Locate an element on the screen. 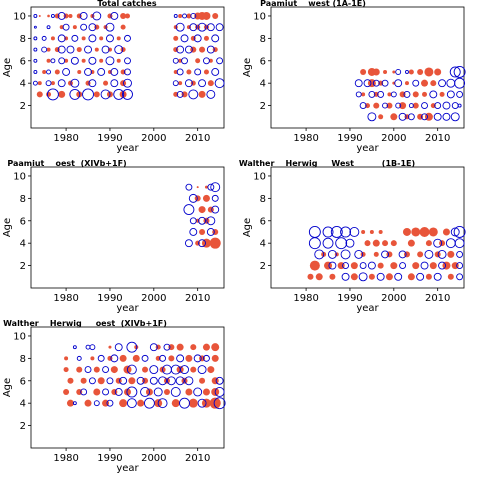 The width and height of the screenshot is (480, 480). y-tick-label: 4 is located at coordinates (23, 84).